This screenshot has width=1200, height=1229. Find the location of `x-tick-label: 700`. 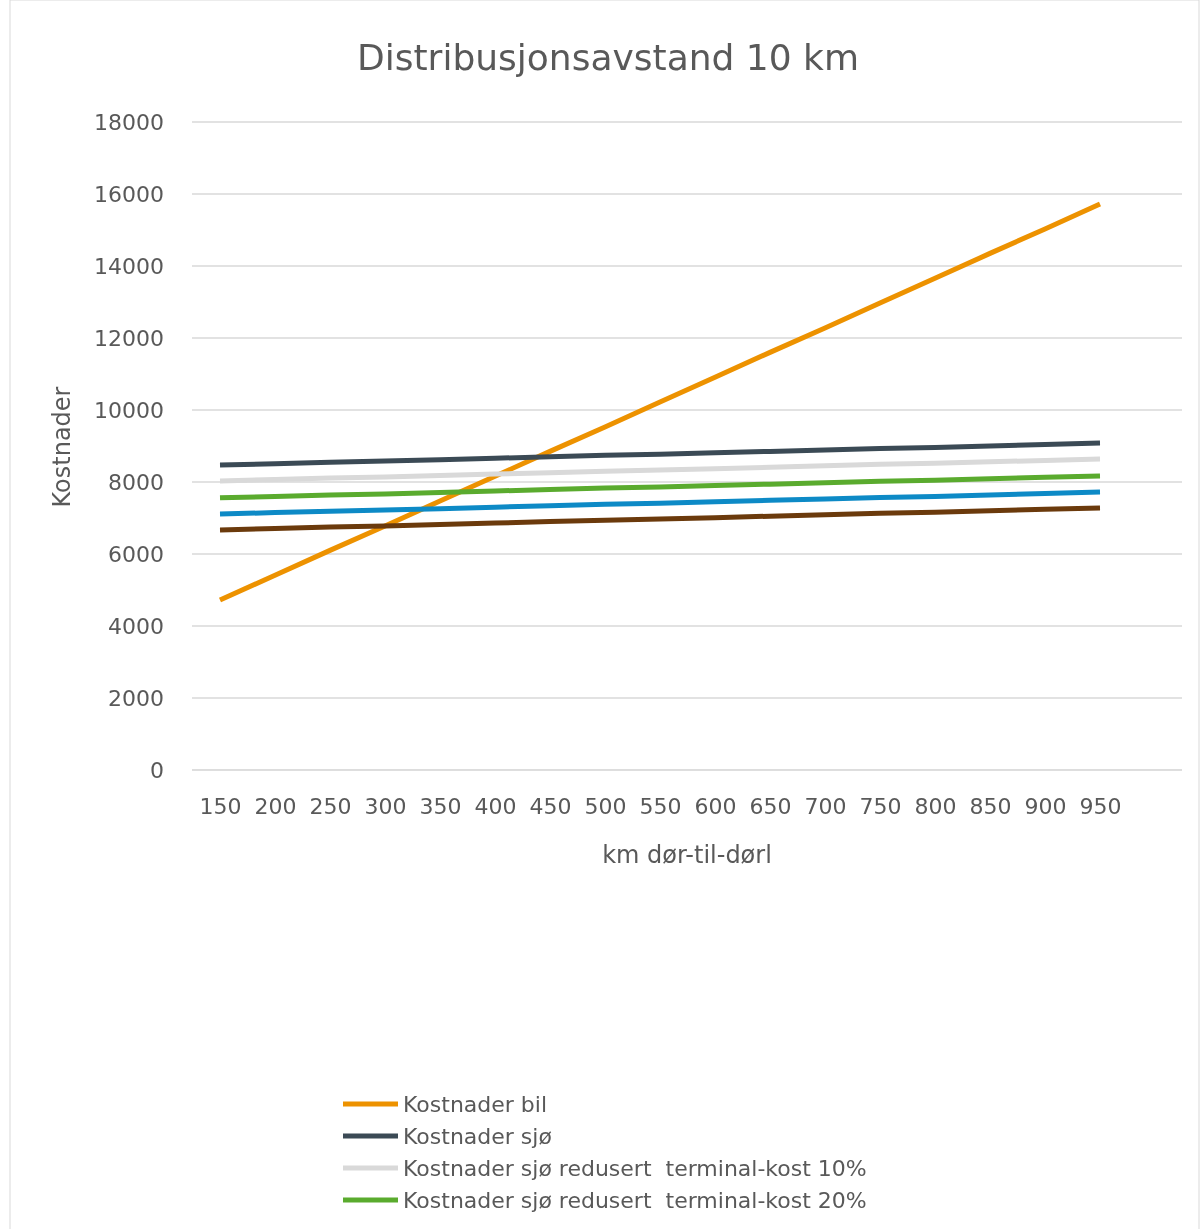

x-tick-label: 700 is located at coordinates (825, 806).